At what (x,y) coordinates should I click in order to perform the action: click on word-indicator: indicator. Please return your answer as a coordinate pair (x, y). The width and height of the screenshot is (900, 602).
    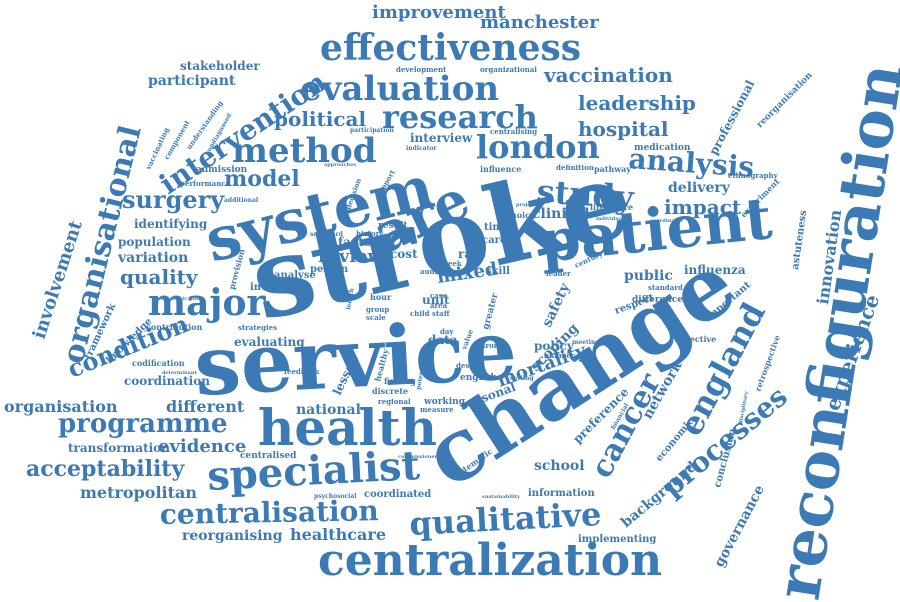
    Looking at the image, I should click on (421, 148).